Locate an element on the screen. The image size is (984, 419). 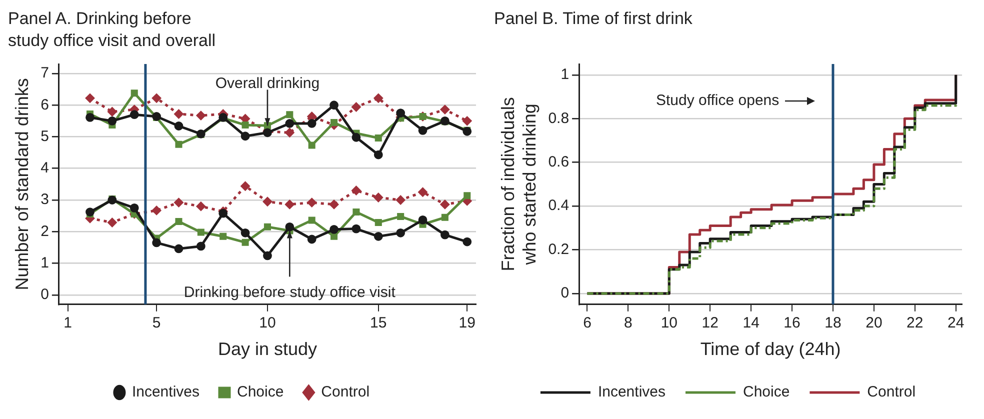
y-tick-label: 0.6 is located at coordinates (559, 161).